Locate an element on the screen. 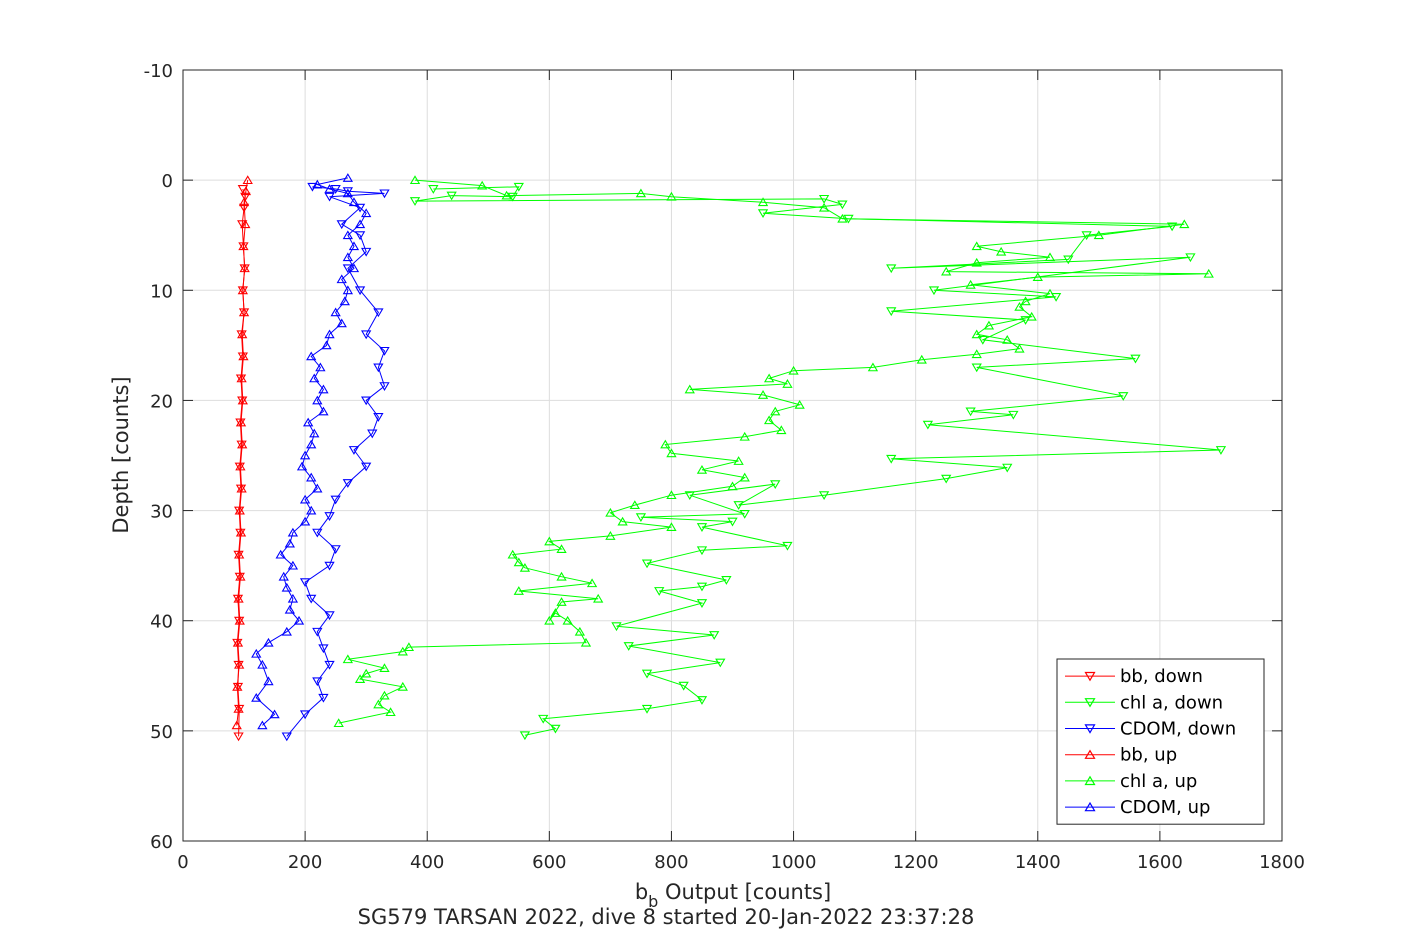 This screenshot has height=945, width=1417. x-axis-label-rest: Output [counts] is located at coordinates (744, 892).